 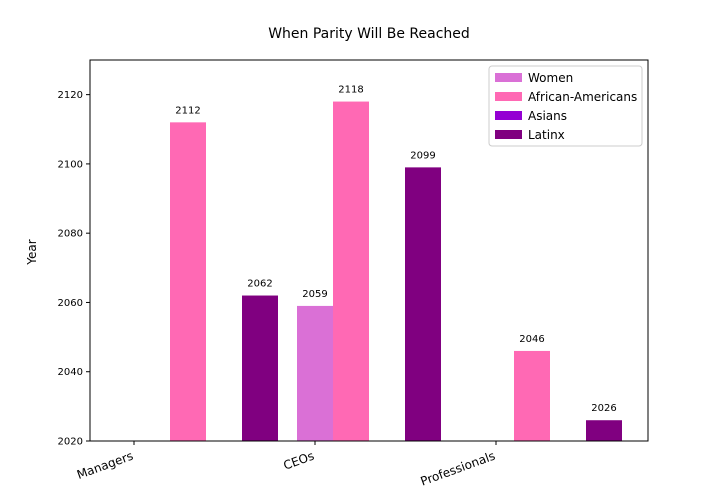 I want to click on chart-title: When Parity Will Be Reached, so click(x=369, y=34).